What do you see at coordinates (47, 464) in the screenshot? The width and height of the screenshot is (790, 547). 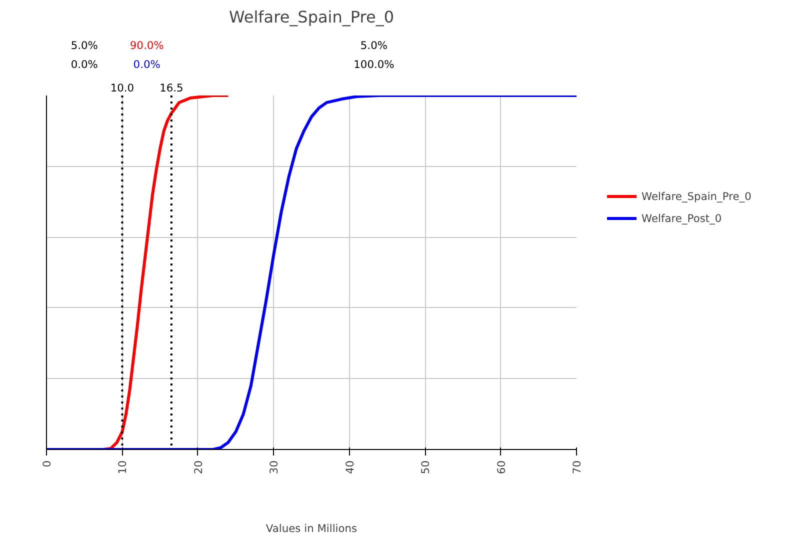 I see `x-tick-label: 0` at bounding box center [47, 464].